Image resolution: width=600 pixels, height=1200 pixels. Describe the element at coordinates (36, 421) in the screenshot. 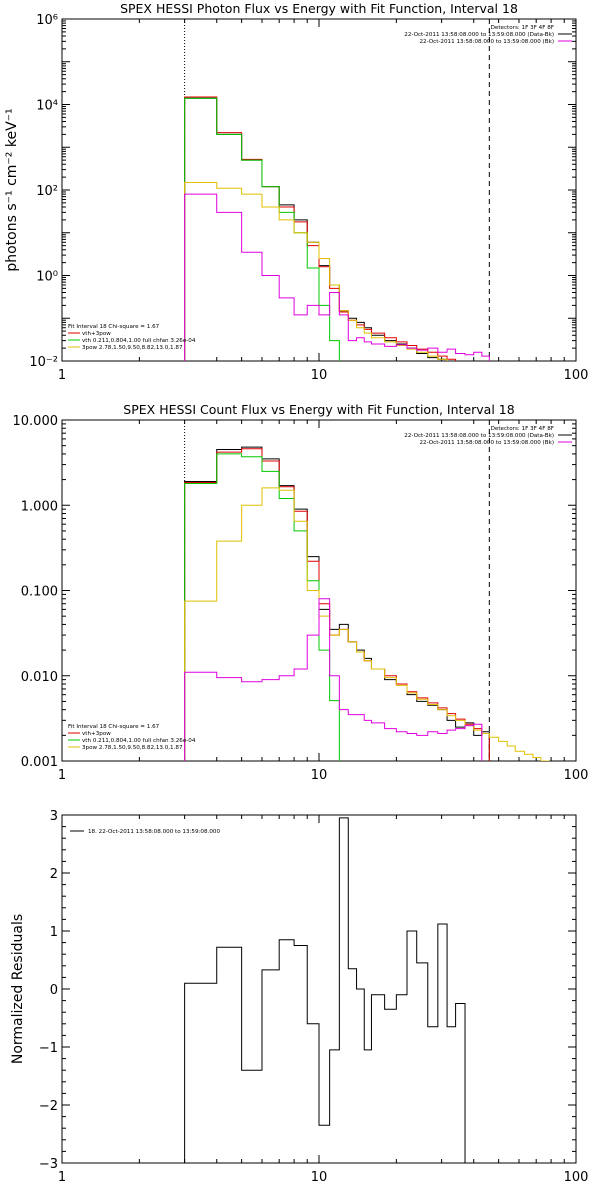

I see `y-tick-label: 10.000` at that location.